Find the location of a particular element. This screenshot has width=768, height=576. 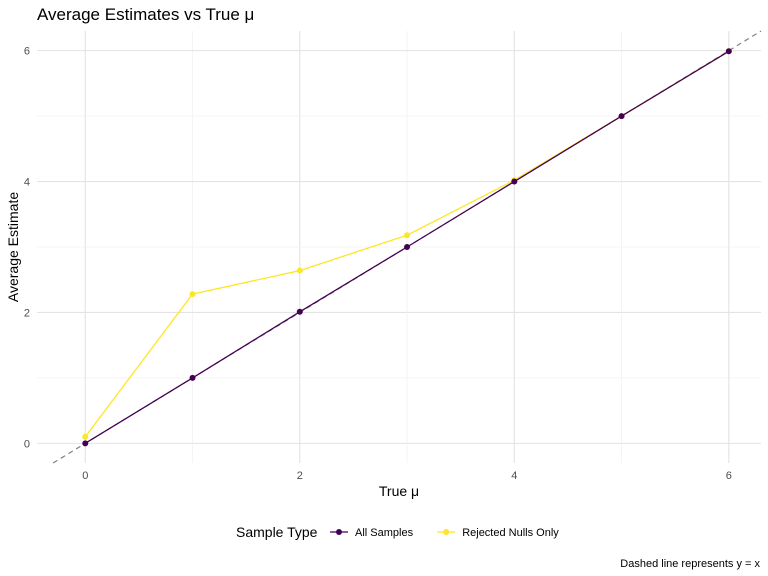

x-axis-label: True μ is located at coordinates (399, 491).